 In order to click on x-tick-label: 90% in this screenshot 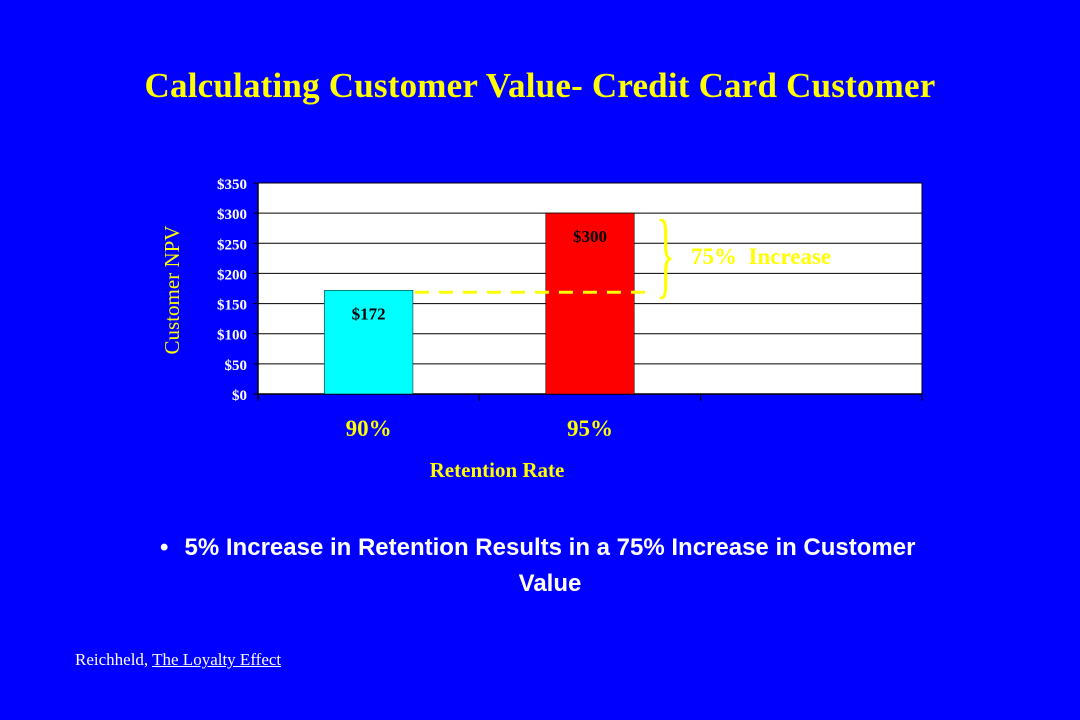, I will do `click(369, 428)`.